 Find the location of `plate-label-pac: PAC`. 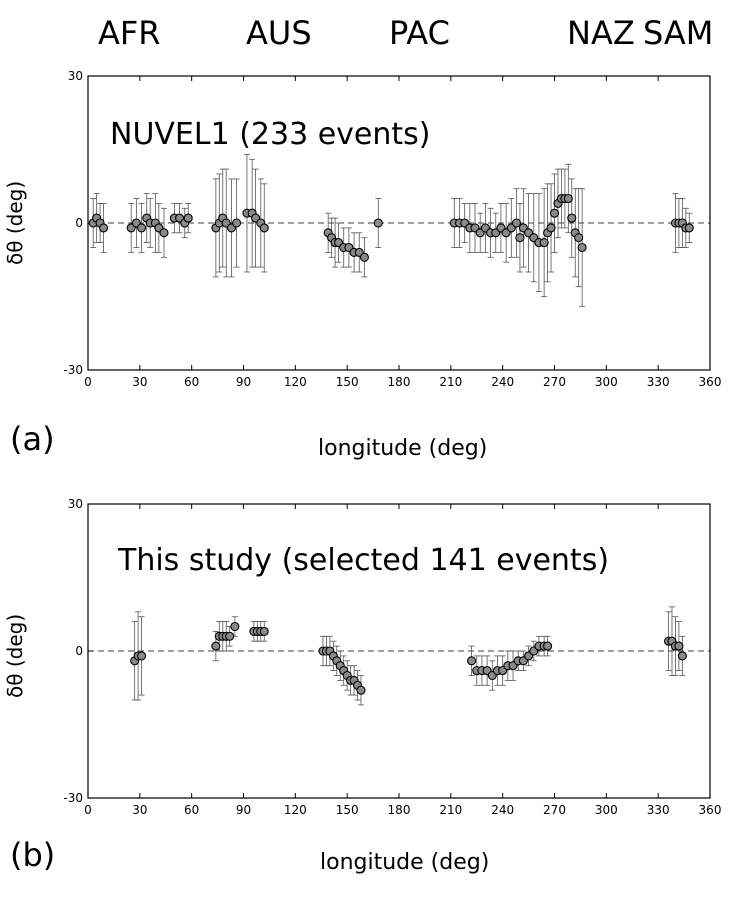

plate-label-pac: PAC is located at coordinates (419, 33).